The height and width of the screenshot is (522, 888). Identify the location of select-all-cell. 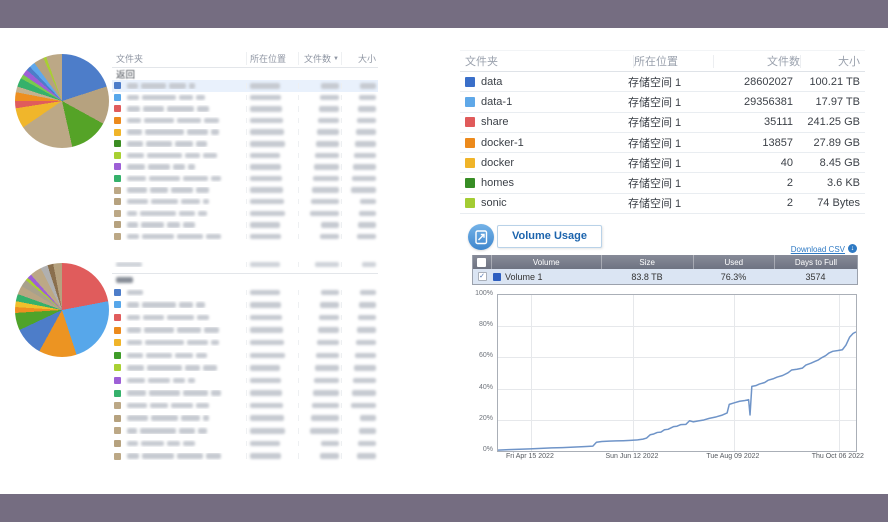
(482, 262).